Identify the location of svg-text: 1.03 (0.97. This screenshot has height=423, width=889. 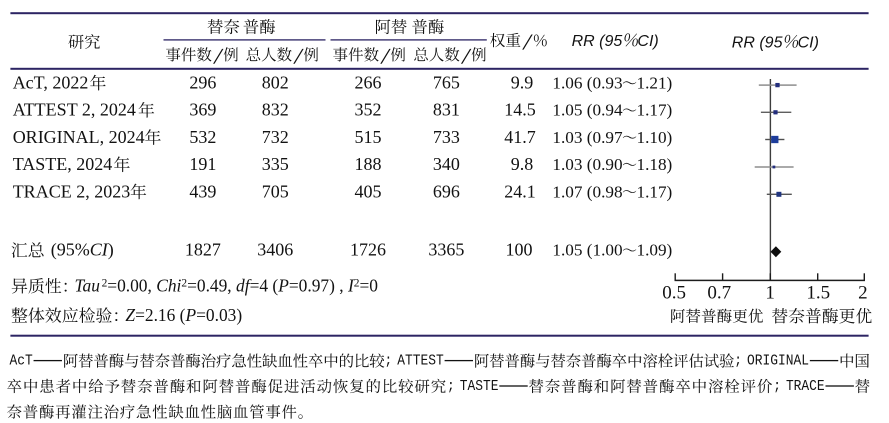
(587, 137).